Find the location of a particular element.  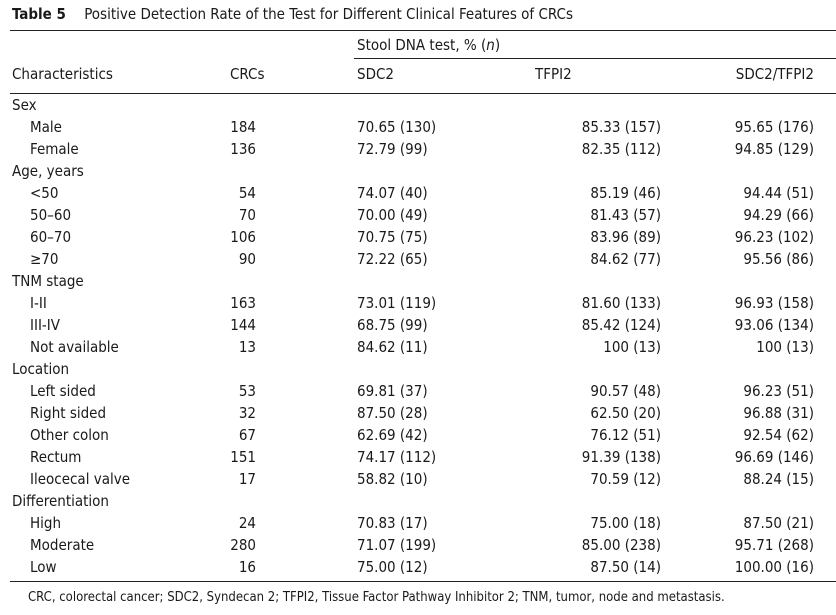

tfpi2-cell: 81.43 (57) is located at coordinates (625, 215).